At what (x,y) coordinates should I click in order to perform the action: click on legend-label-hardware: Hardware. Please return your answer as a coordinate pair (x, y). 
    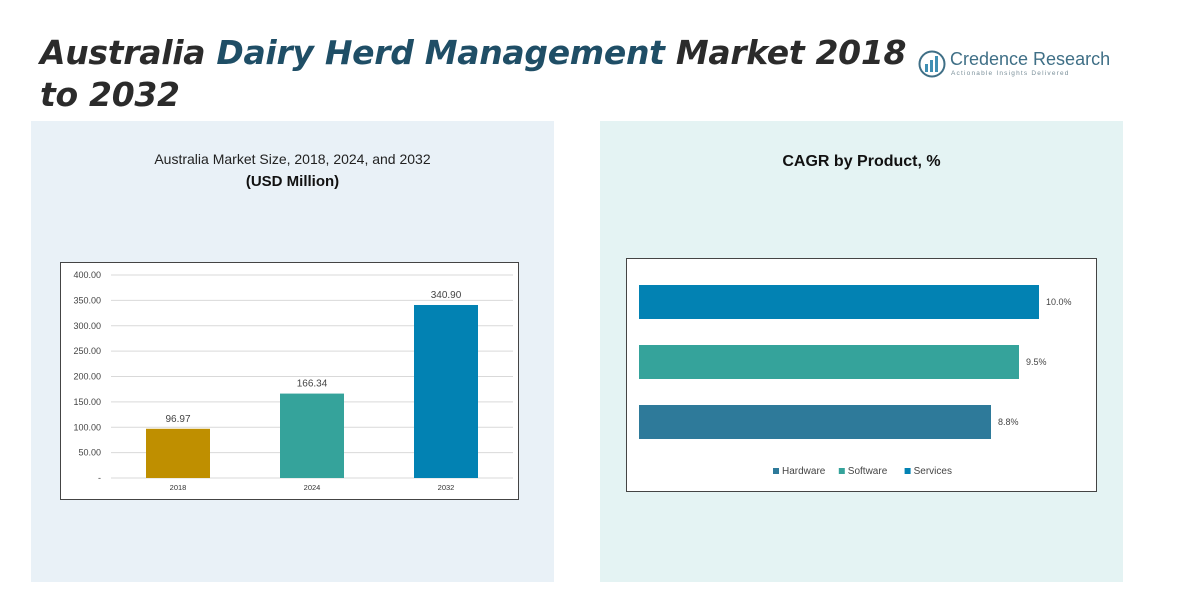
    Looking at the image, I should click on (804, 471).